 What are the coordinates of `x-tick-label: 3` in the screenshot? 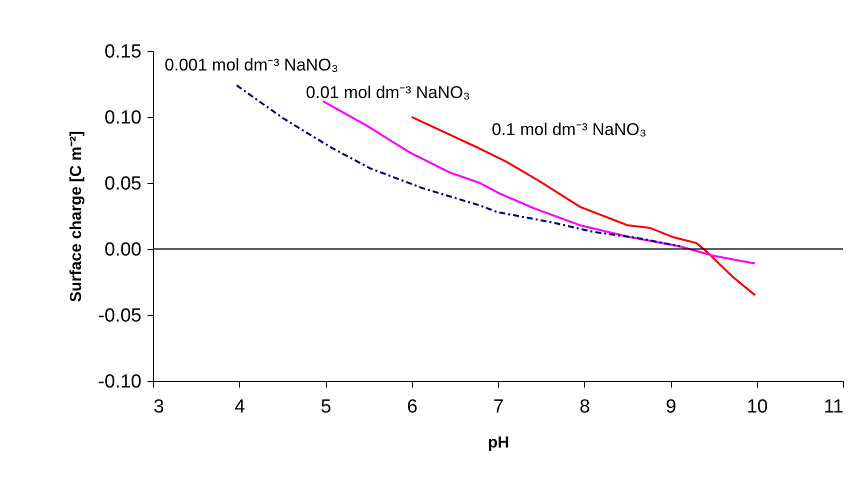 It's located at (159, 407).